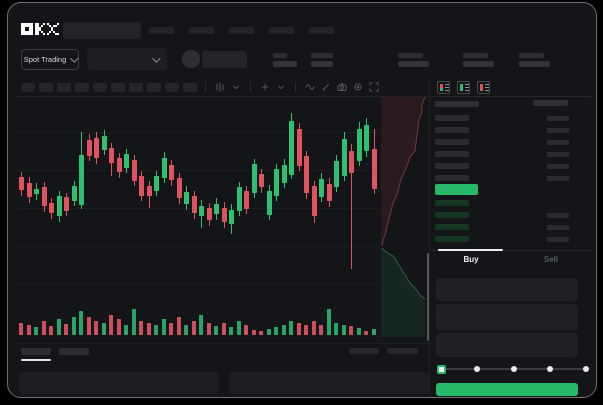 The height and width of the screenshot is (405, 603). Describe the element at coordinates (50, 59) in the screenshot. I see `market-type-selector: Spot Trading` at that location.